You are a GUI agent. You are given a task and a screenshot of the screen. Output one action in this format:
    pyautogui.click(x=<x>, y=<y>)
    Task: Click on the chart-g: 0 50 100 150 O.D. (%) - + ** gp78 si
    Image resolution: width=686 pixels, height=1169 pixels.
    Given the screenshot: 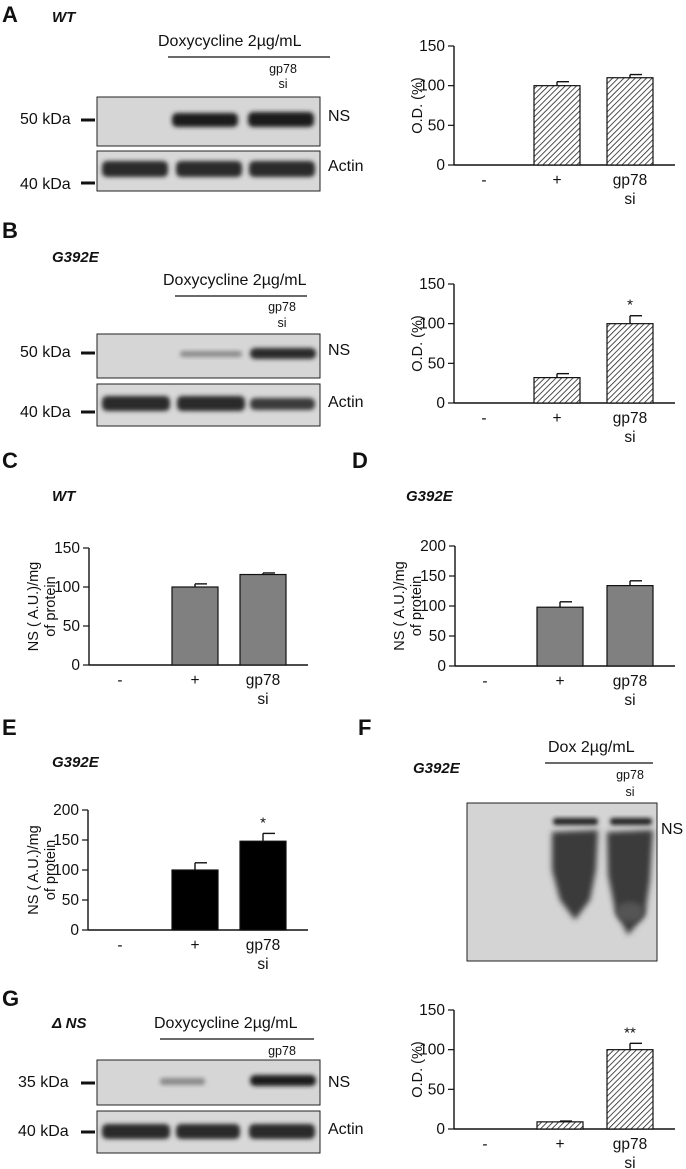 What is the action you would take?
    pyautogui.click(x=542, y=1085)
    